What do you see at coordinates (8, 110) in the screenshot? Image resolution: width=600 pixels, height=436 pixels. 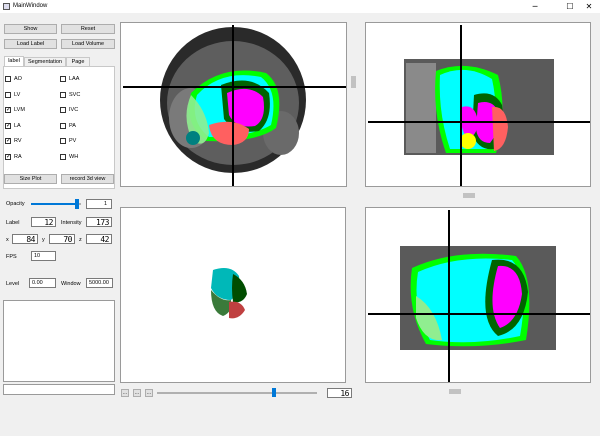 I see `label-checkbox-lvm: ✓` at bounding box center [8, 110].